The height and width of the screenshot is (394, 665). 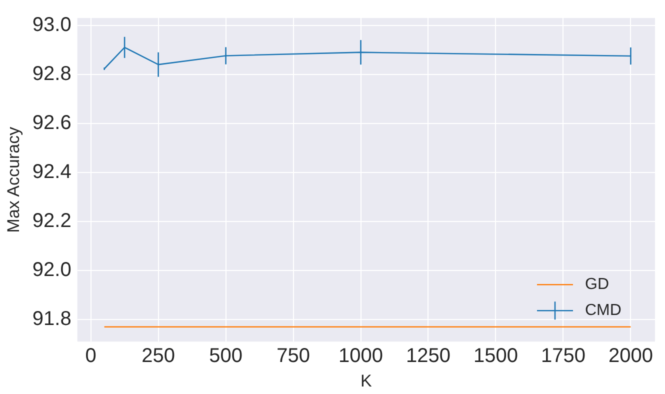 I want to click on y-tick-label: 91.8, so click(x=52, y=319).